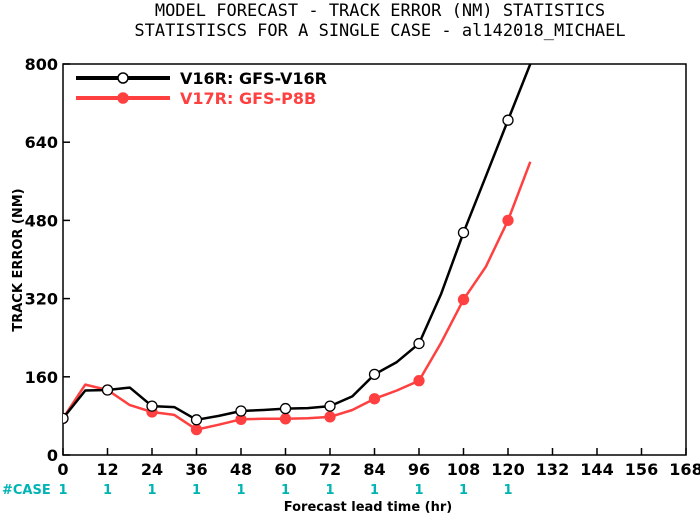 The height and width of the screenshot is (514, 700). I want to click on x-tick-label: 36, so click(196, 469).